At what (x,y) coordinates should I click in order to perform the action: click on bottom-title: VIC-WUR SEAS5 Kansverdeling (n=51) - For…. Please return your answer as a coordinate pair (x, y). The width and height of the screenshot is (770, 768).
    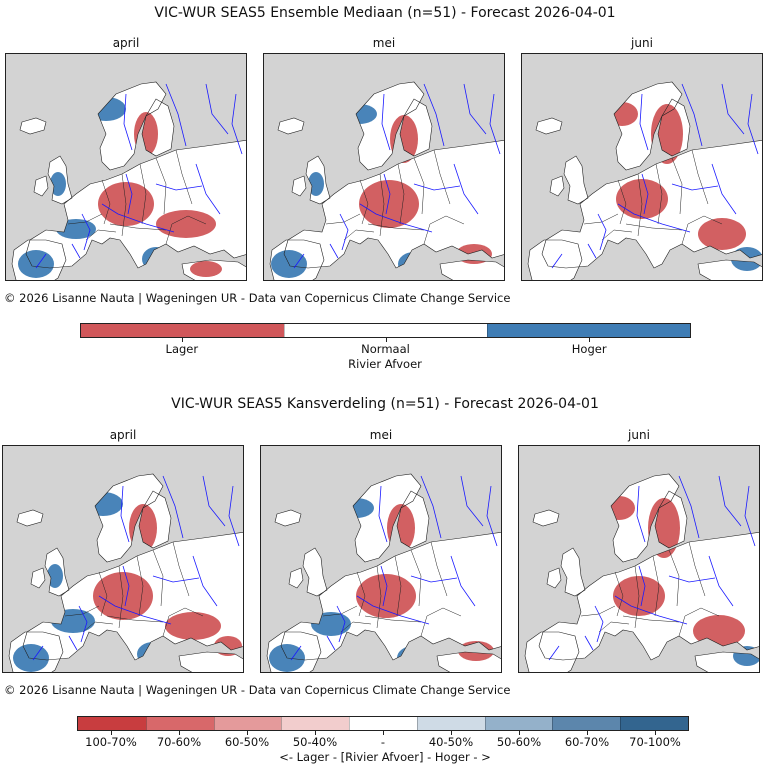
    Looking at the image, I should click on (385, 404).